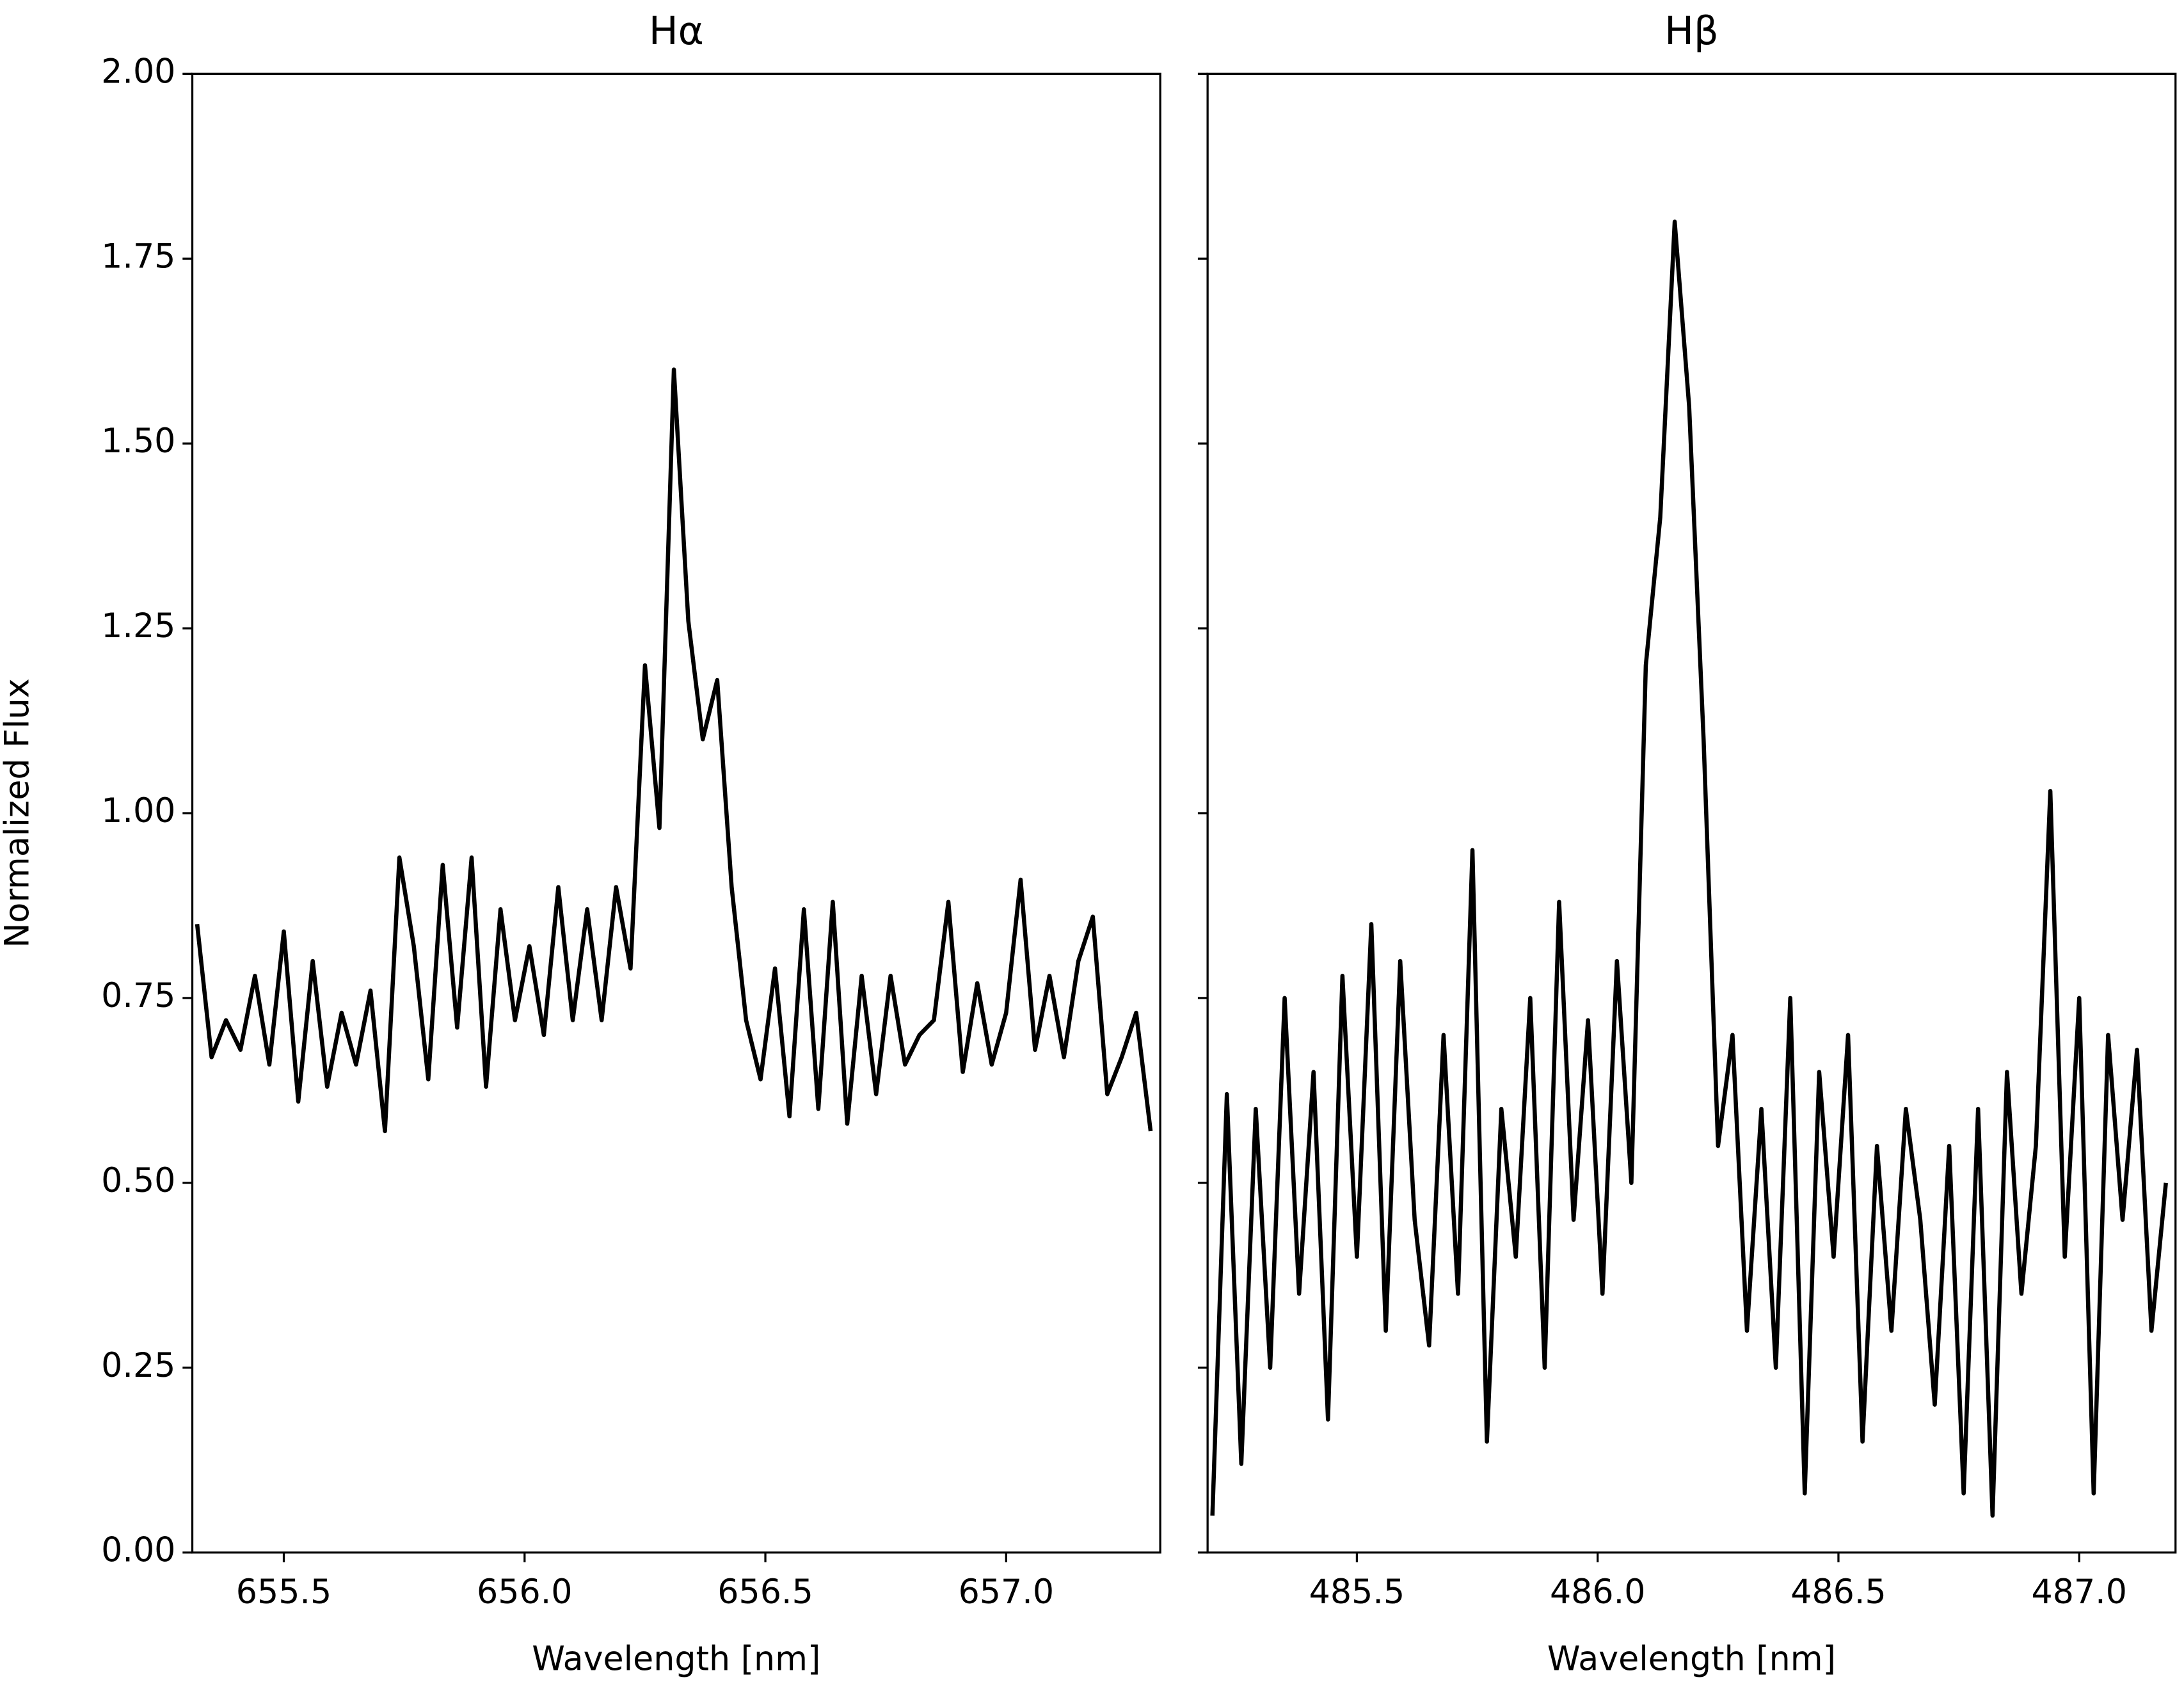 The image size is (2184, 1689). Describe the element at coordinates (1357, 1592) in the screenshot. I see `x-tick-label: 485.5` at that location.